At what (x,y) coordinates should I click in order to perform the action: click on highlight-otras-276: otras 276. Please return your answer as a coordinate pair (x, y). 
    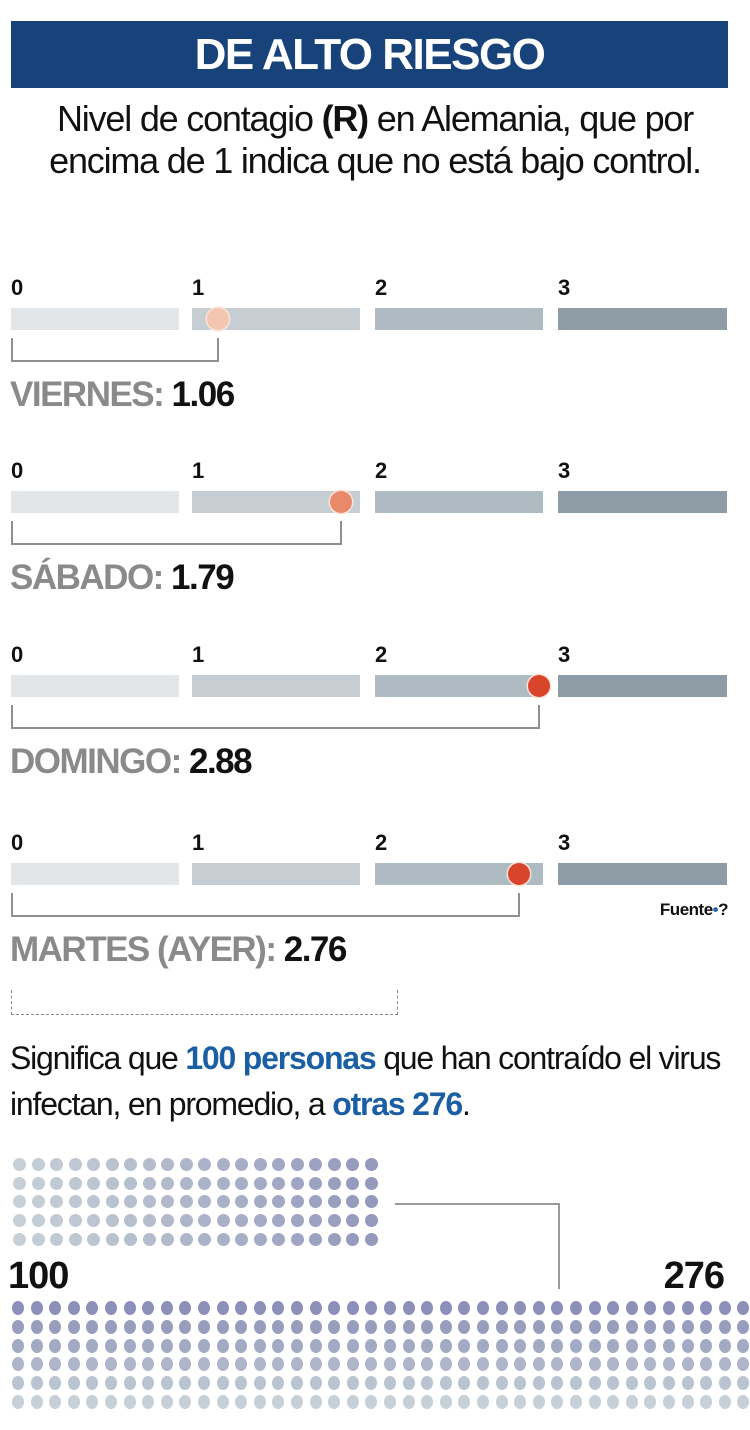
    Looking at the image, I should click on (397, 1104).